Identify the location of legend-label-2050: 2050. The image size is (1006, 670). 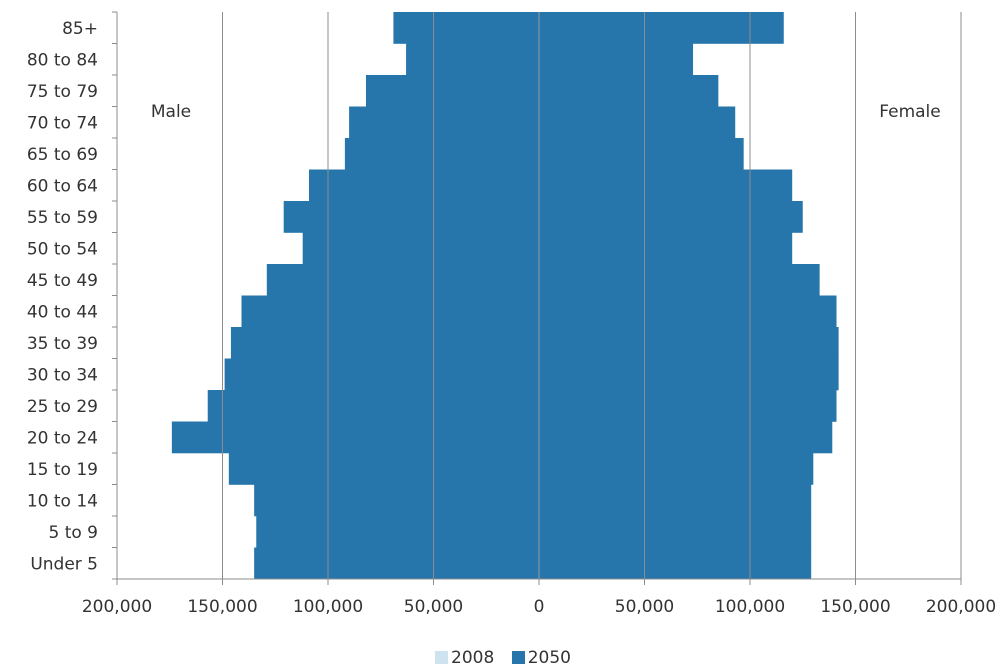
(549, 658).